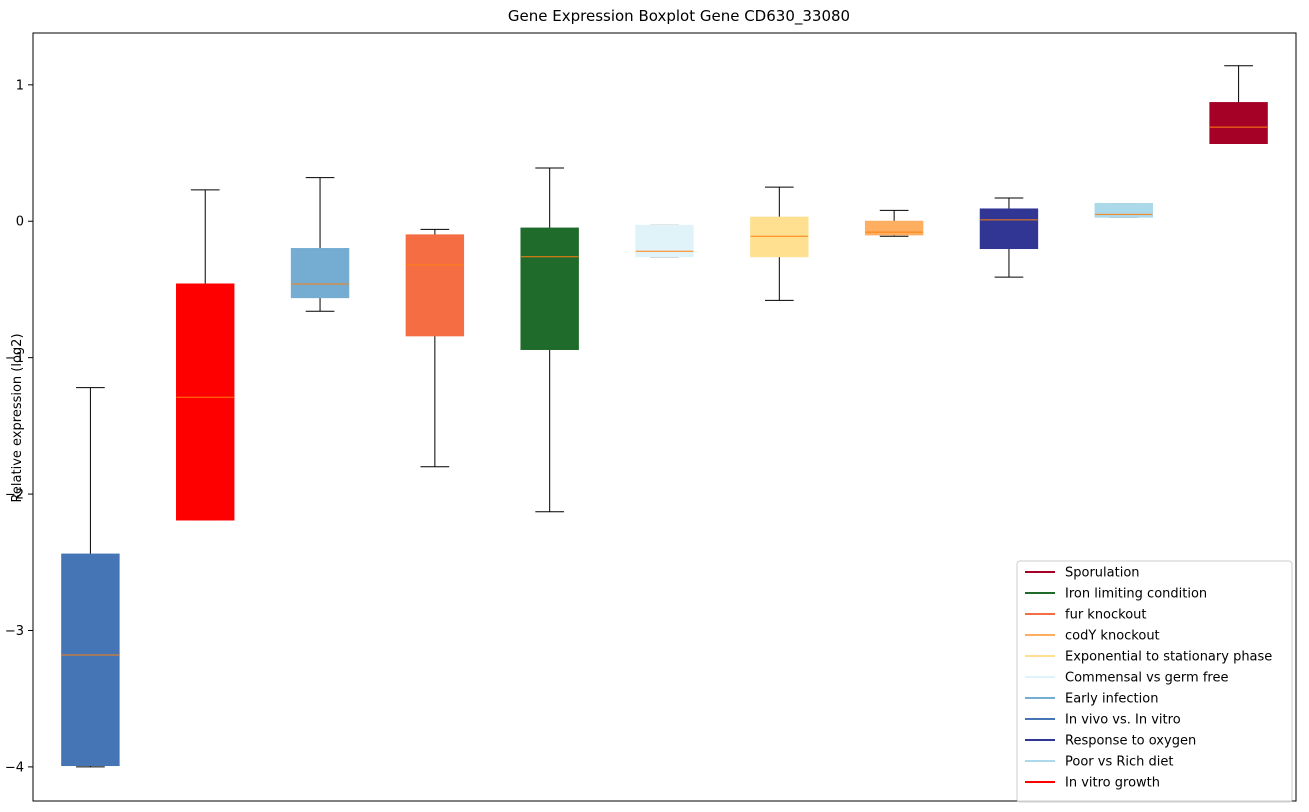  Describe the element at coordinates (1123, 720) in the screenshot. I see `legend-label: In vivo vs. In vitro` at that location.